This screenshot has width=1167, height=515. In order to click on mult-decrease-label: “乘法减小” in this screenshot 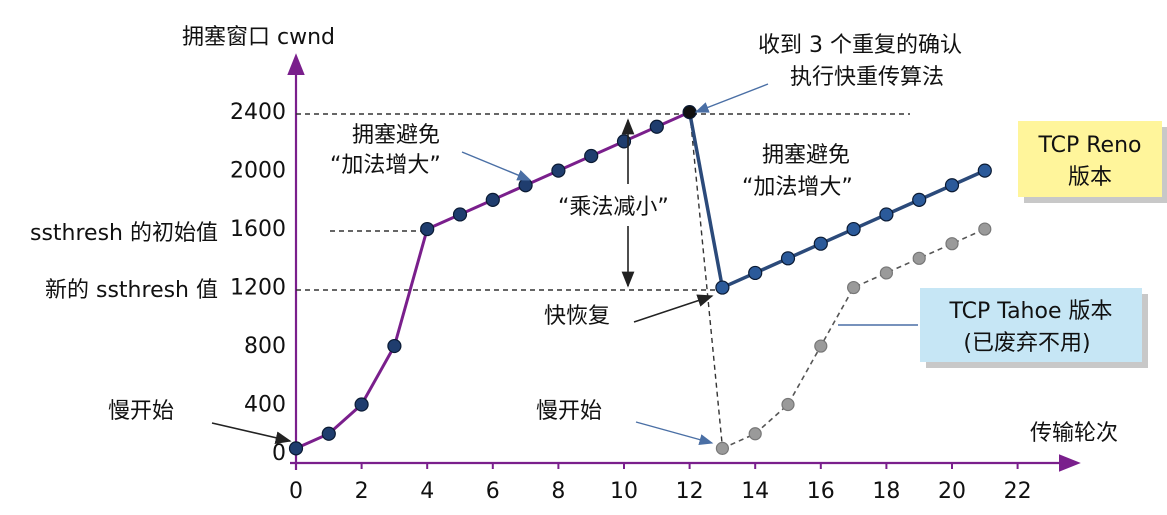, I will do `click(613, 207)`.